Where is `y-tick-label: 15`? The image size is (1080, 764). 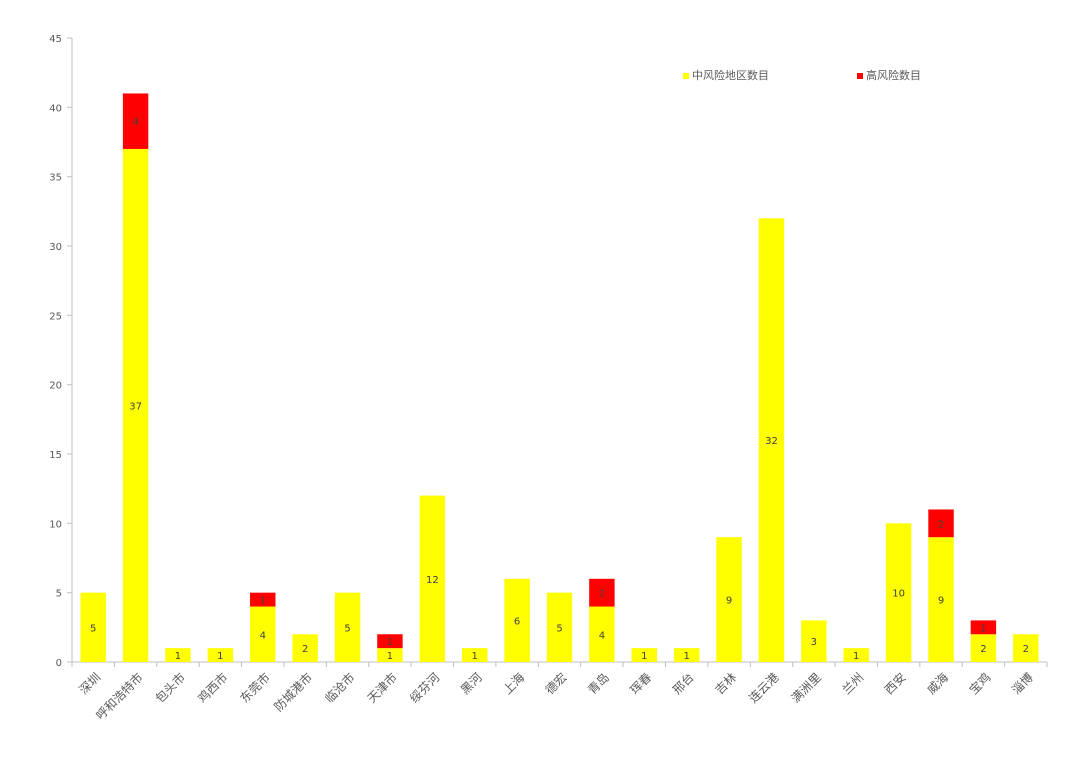
y-tick-label: 15 is located at coordinates (55, 455).